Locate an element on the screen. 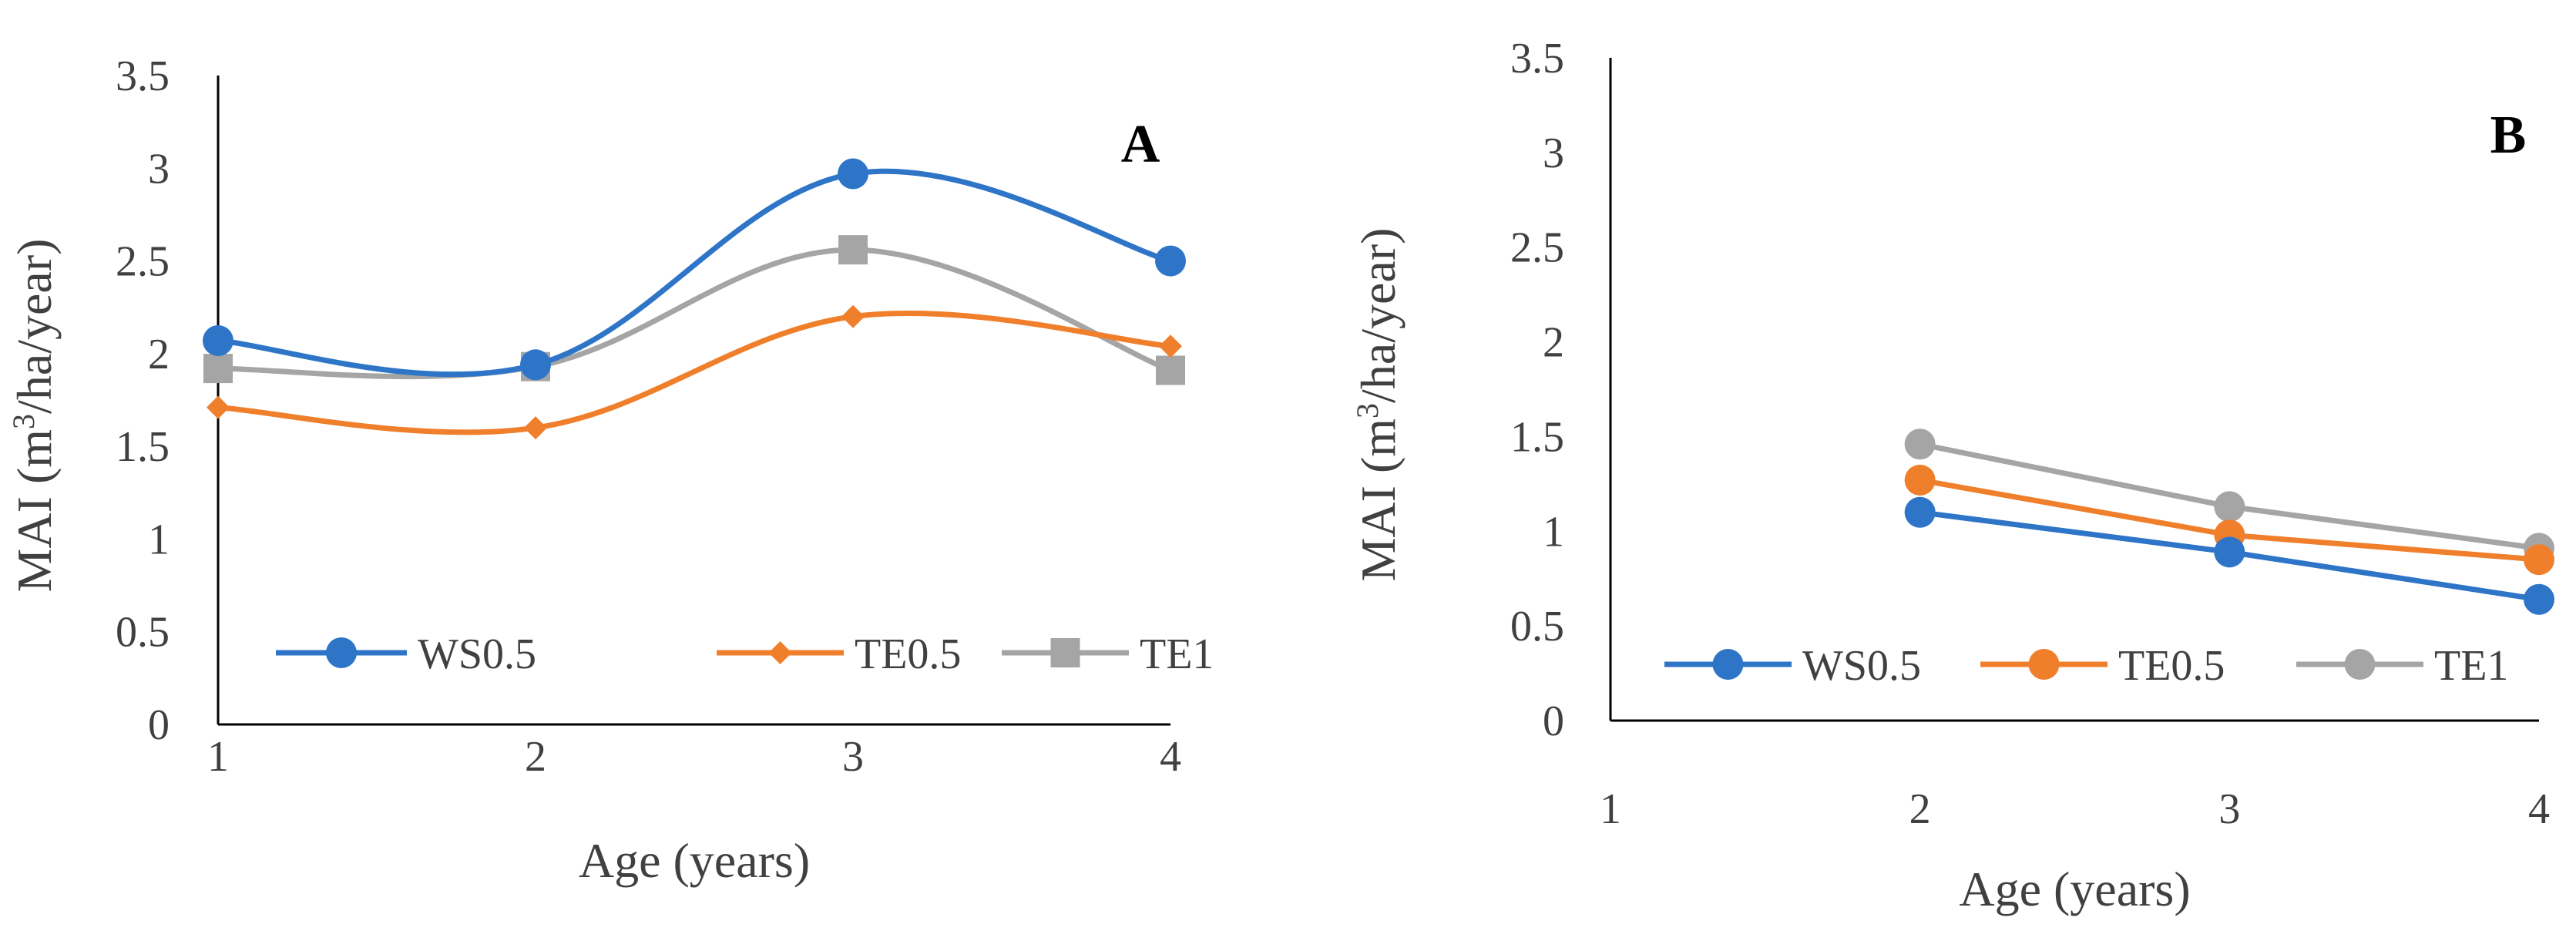  panel-label: A is located at coordinates (1140, 144).